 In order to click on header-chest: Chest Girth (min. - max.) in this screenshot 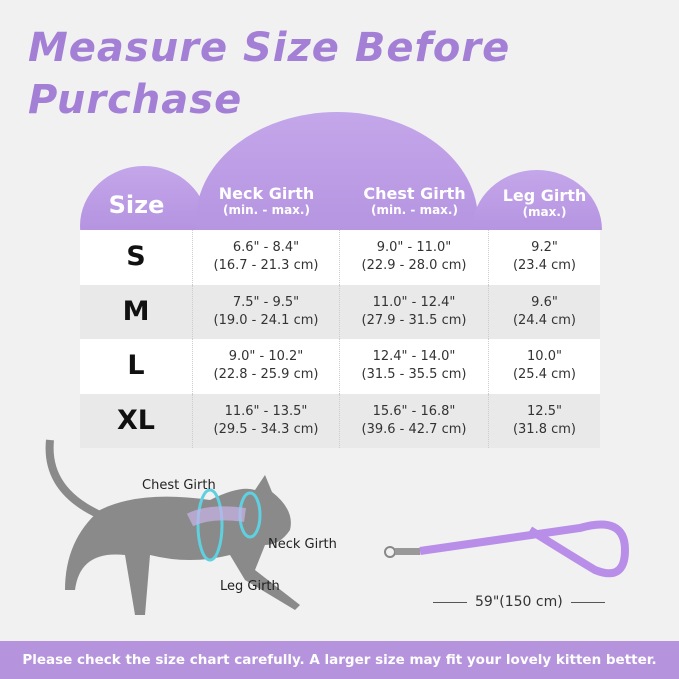, I will do `click(414, 200)`.